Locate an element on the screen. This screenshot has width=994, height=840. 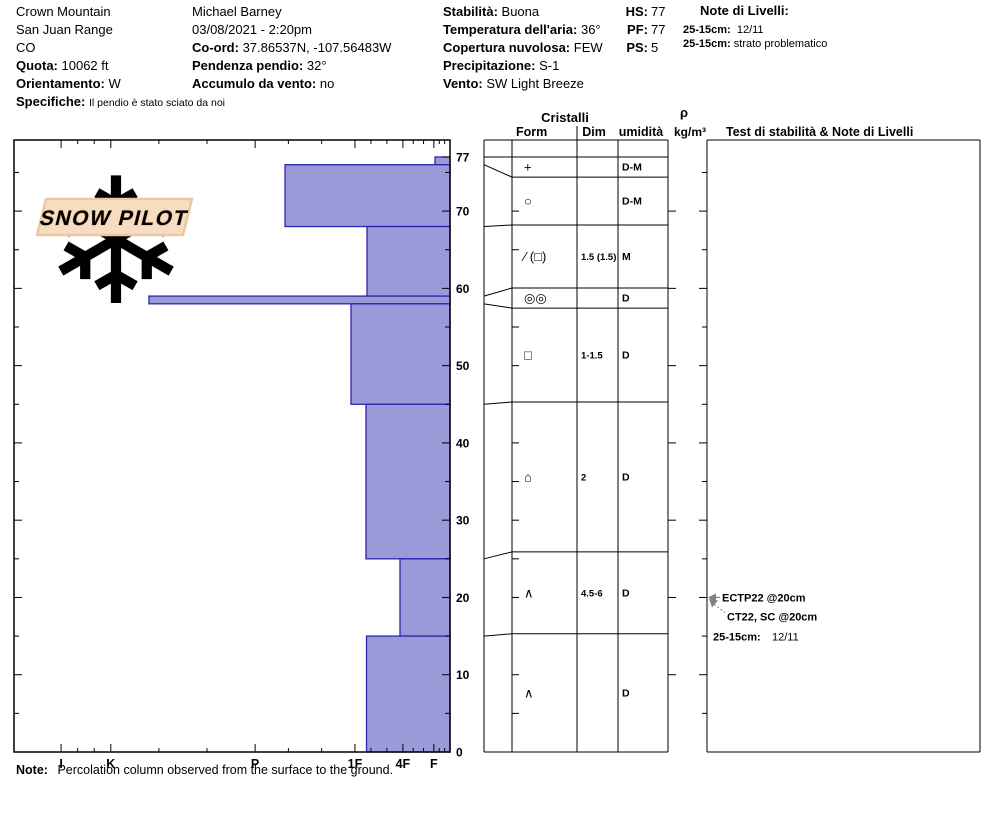
logo-banner-group: SNOW PILOT is located at coordinates (114, 217).